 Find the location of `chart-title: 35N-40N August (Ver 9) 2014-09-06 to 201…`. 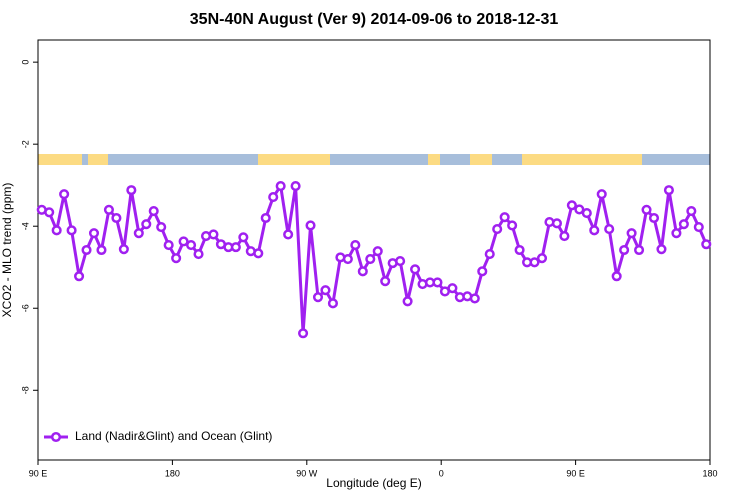

chart-title: 35N-40N August (Ver 9) 2014-09-06 to 201… is located at coordinates (374, 19).